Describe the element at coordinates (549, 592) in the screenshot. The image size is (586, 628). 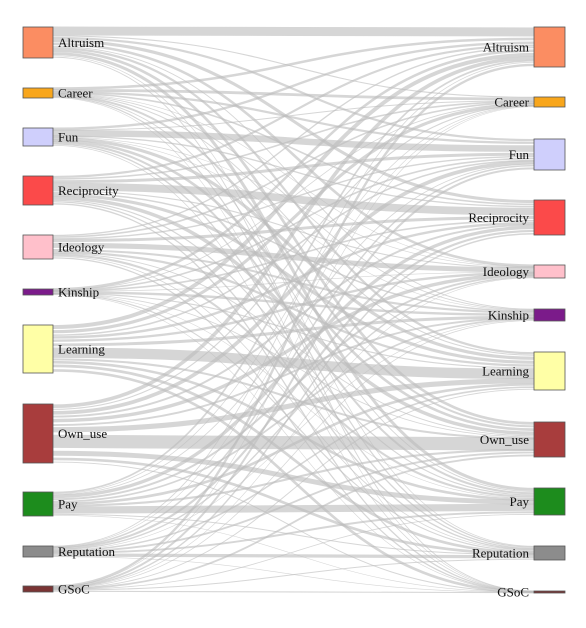
I see `right-node-gsoc` at that location.